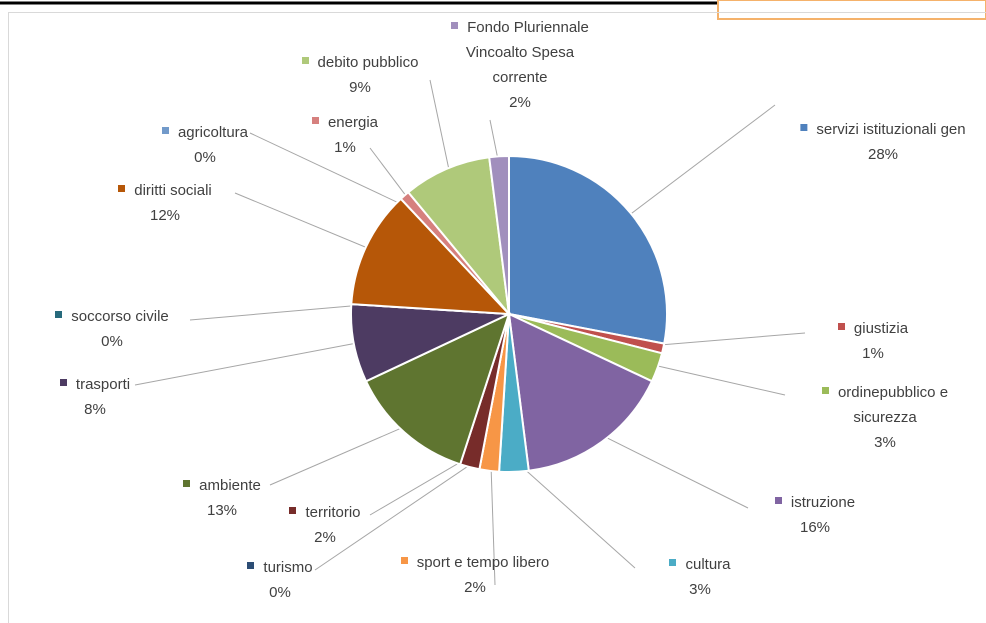 Image resolution: width=986 pixels, height=623 pixels. What do you see at coordinates (325, 525) in the screenshot?
I see `data-label: territorio 2%` at bounding box center [325, 525].